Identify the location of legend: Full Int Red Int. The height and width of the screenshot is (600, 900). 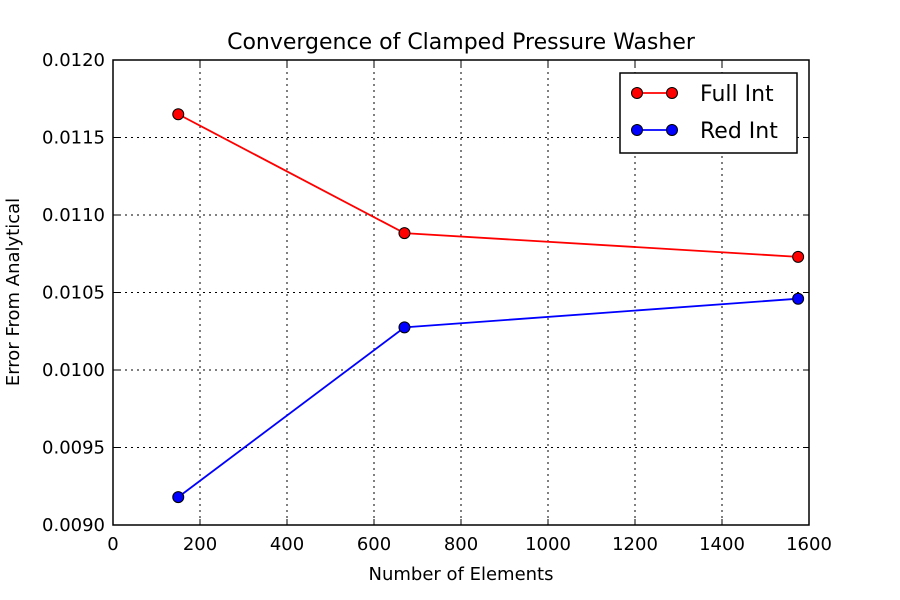
(708, 113).